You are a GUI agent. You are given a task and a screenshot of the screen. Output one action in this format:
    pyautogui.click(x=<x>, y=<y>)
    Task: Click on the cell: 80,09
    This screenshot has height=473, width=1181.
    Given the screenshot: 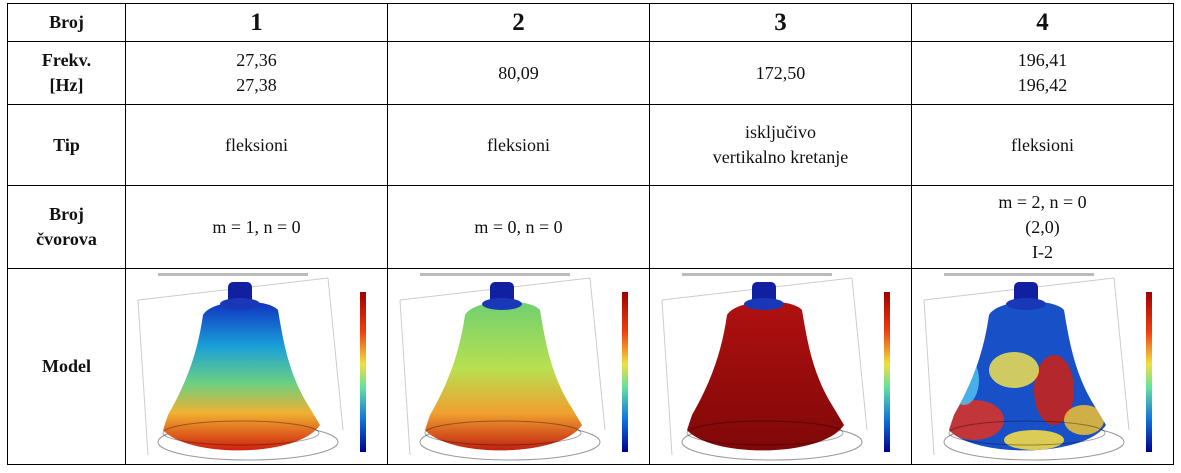 What is the action you would take?
    pyautogui.click(x=518, y=73)
    